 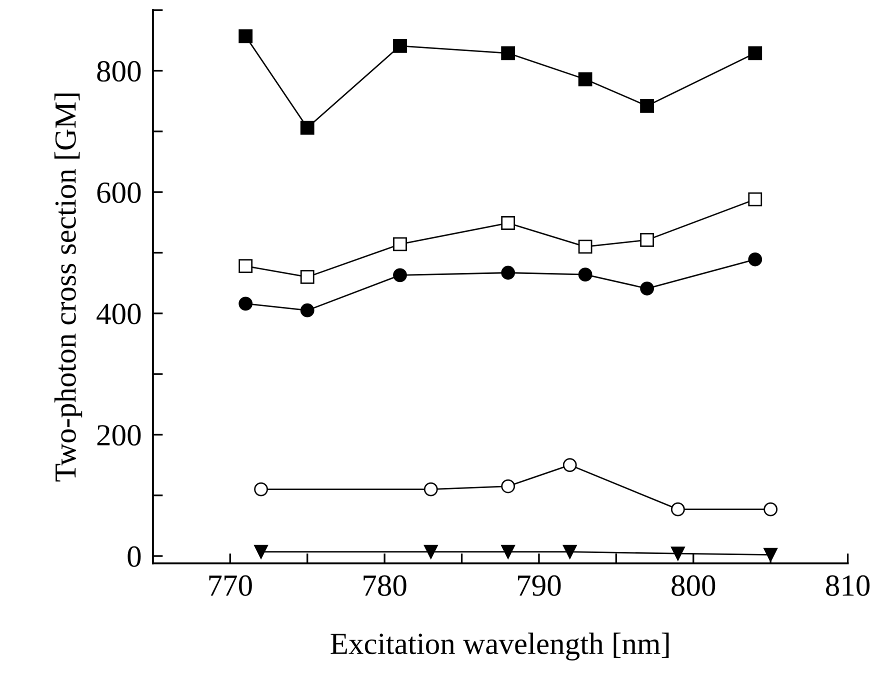 I want to click on x-tick-label: 780, so click(x=385, y=585).